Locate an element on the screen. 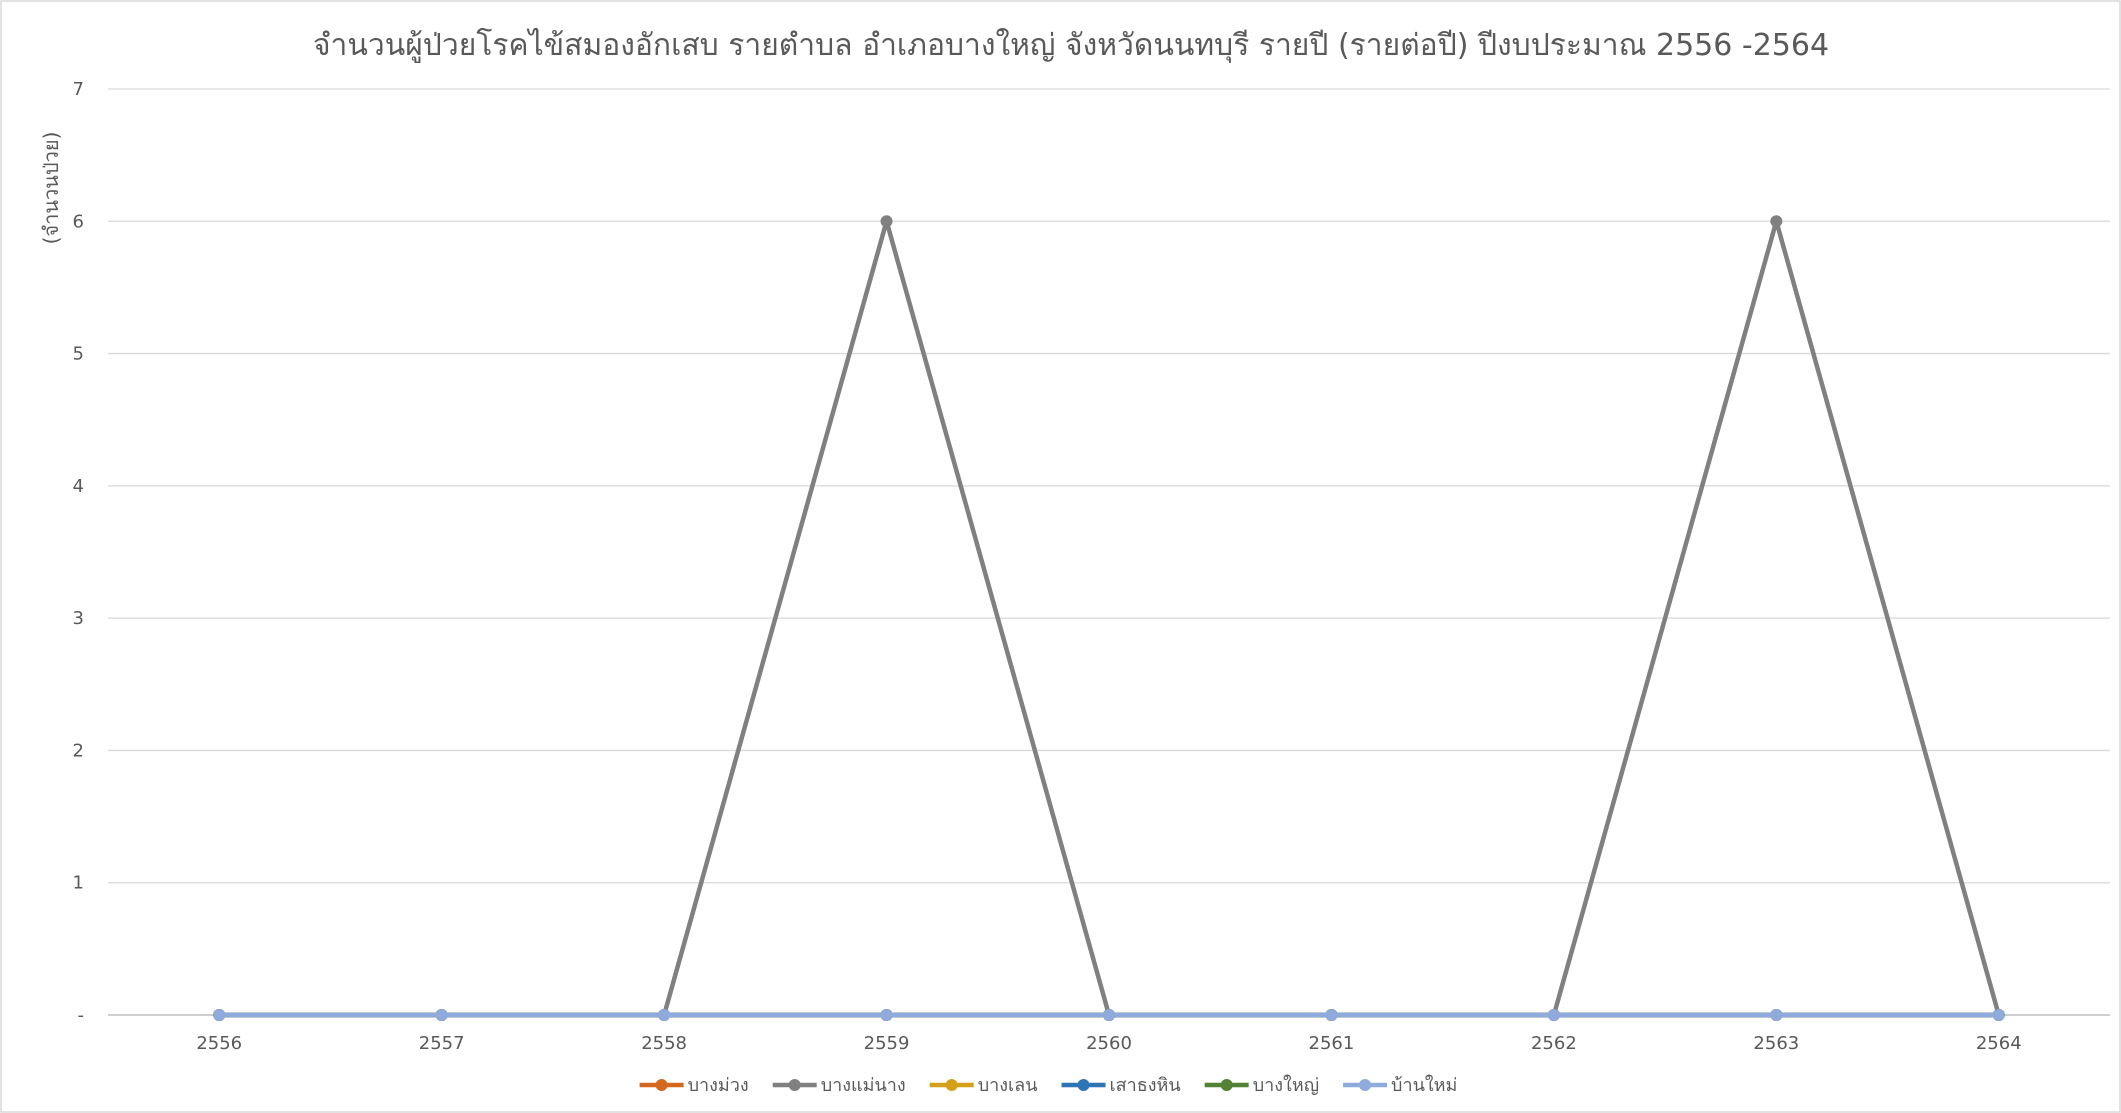 The width and height of the screenshot is (2121, 1113). x-tick-label: 2561 is located at coordinates (1332, 1043).